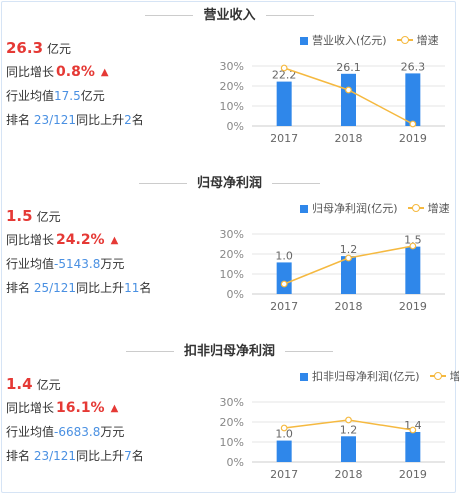 The width and height of the screenshot is (459, 501). Describe the element at coordinates (19, 384) in the screenshot. I see `metric-value: 1.4` at that location.